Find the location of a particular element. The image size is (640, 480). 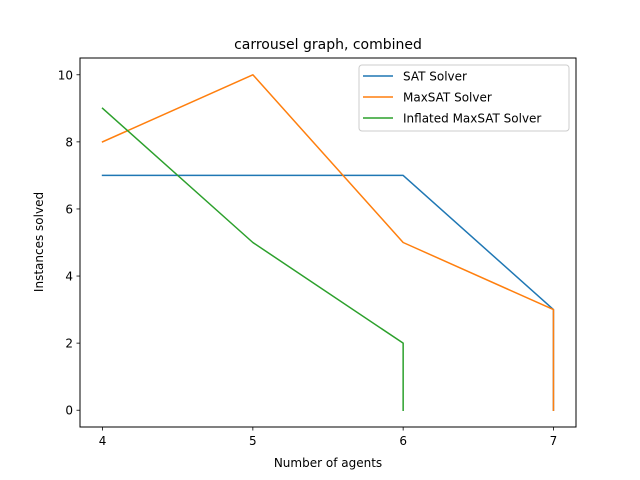

legend-box is located at coordinates (464, 98).